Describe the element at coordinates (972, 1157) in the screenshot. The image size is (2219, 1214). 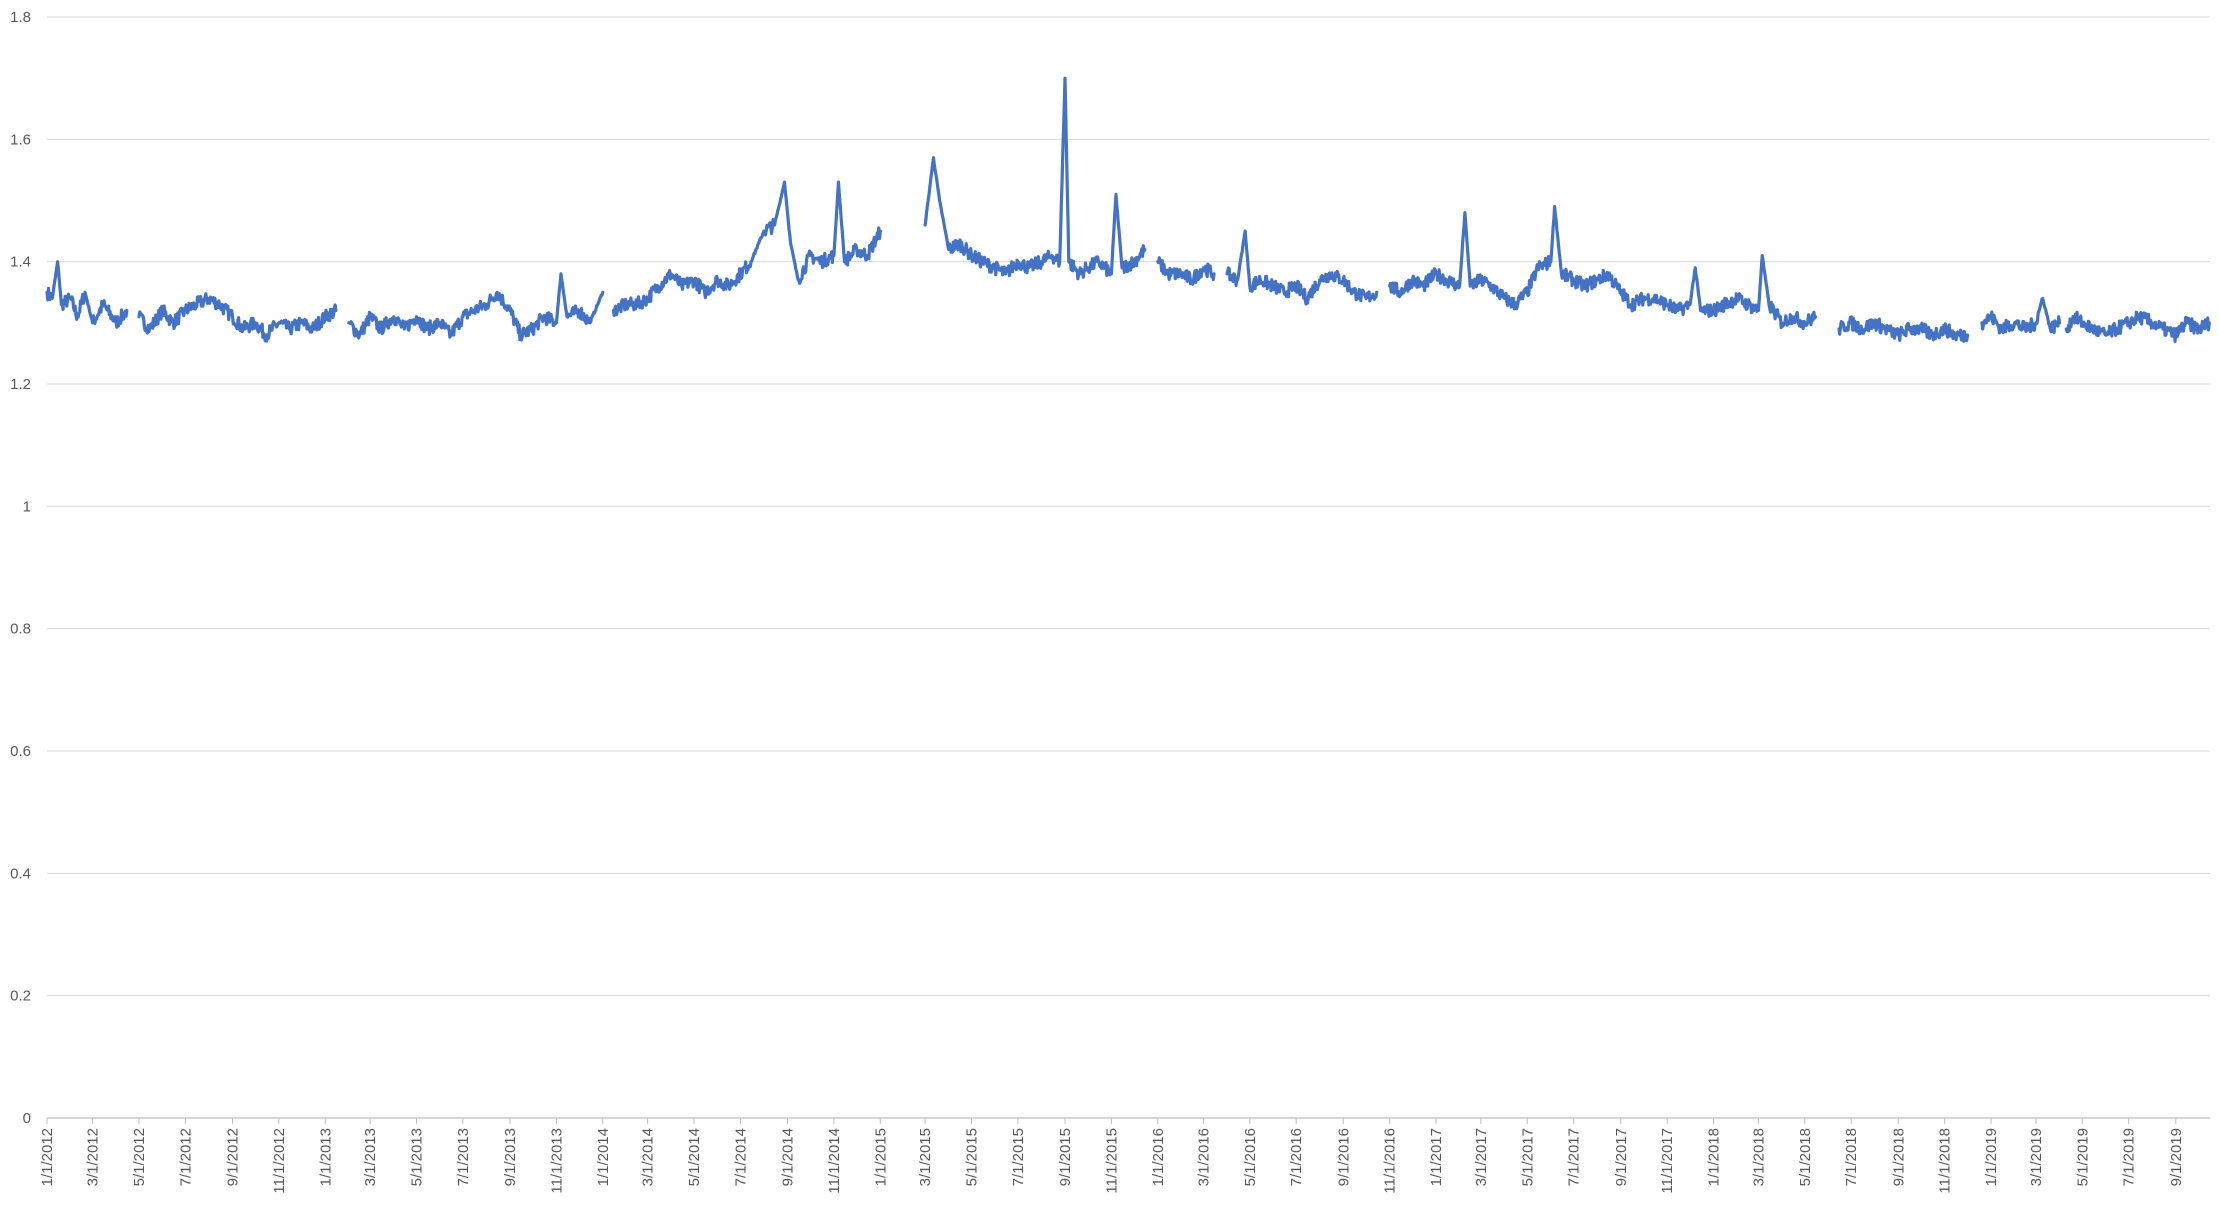
I see `x-tick-label: 5/1/2015` at that location.